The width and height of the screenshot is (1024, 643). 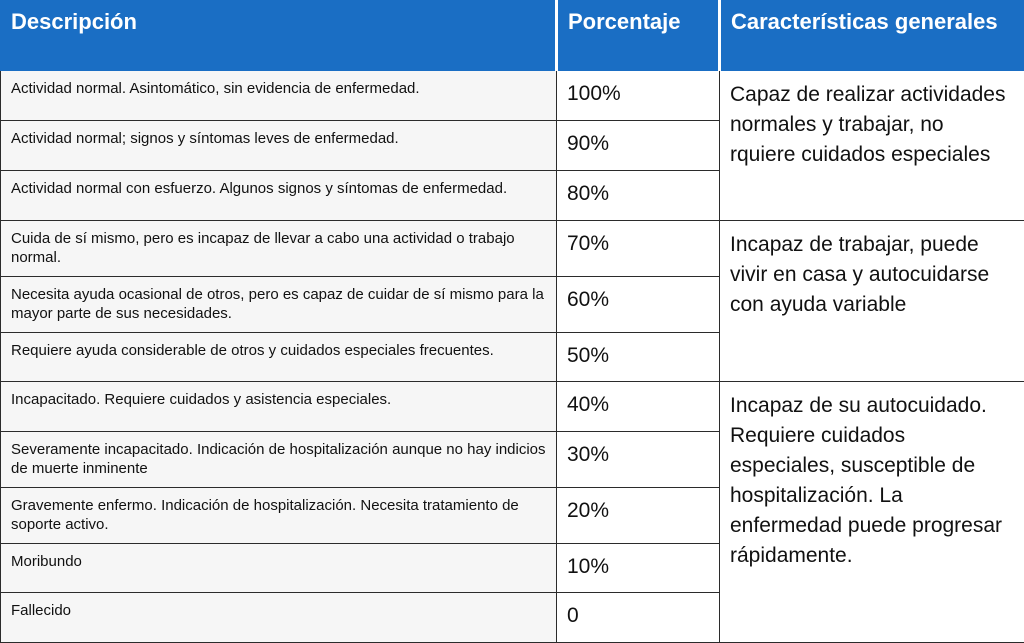 What do you see at coordinates (638, 36) in the screenshot?
I see `header-percentage: Porcentaje` at bounding box center [638, 36].